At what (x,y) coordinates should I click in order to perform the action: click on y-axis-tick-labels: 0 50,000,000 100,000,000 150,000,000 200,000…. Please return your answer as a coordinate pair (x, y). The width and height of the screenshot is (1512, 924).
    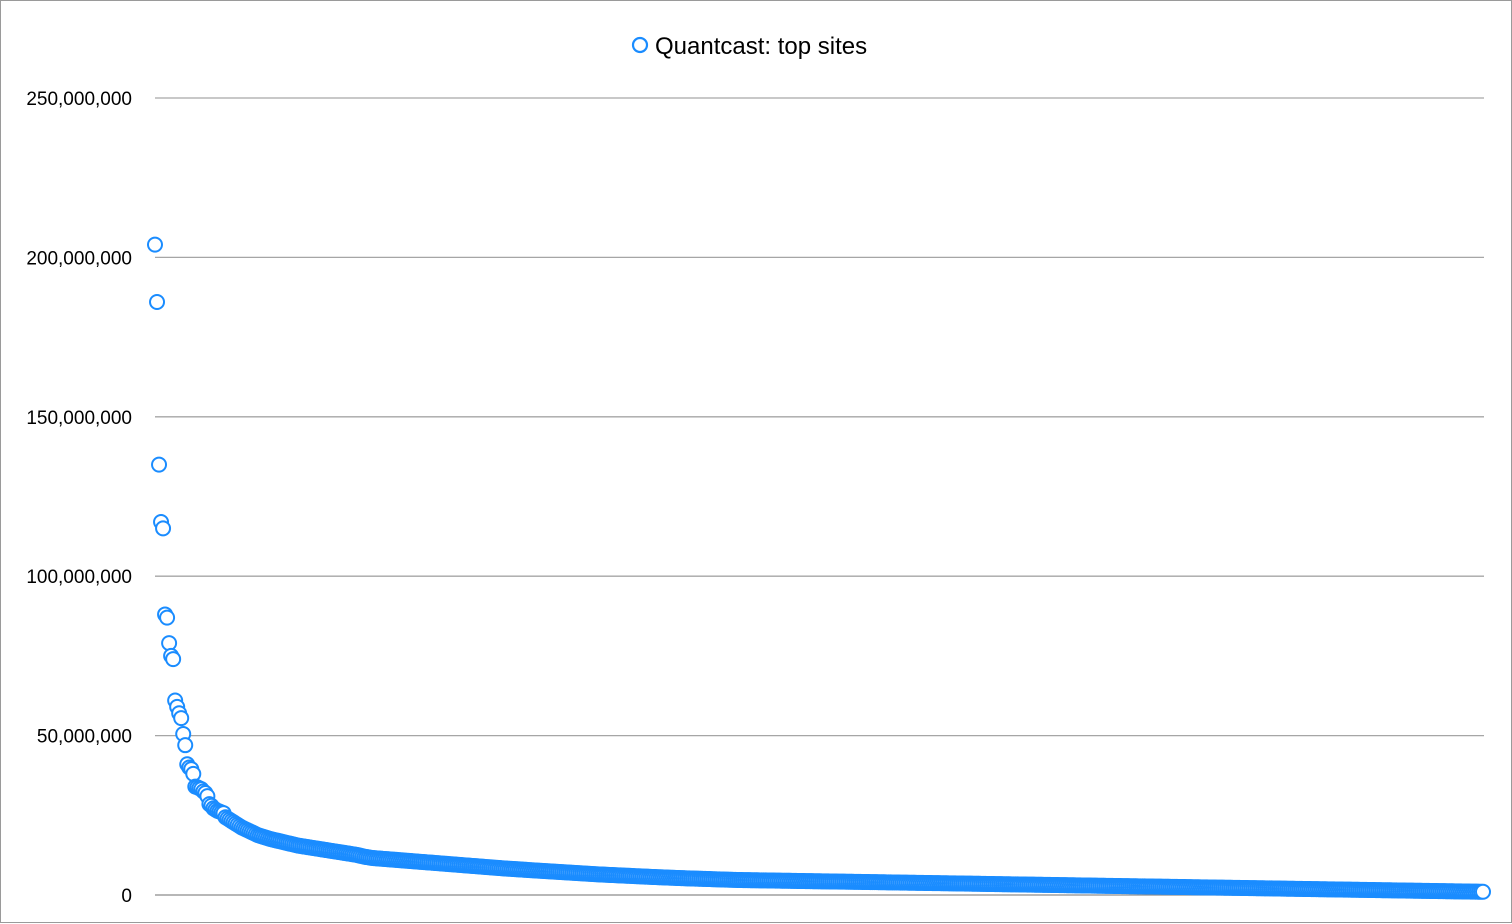
    Looking at the image, I should click on (79, 498).